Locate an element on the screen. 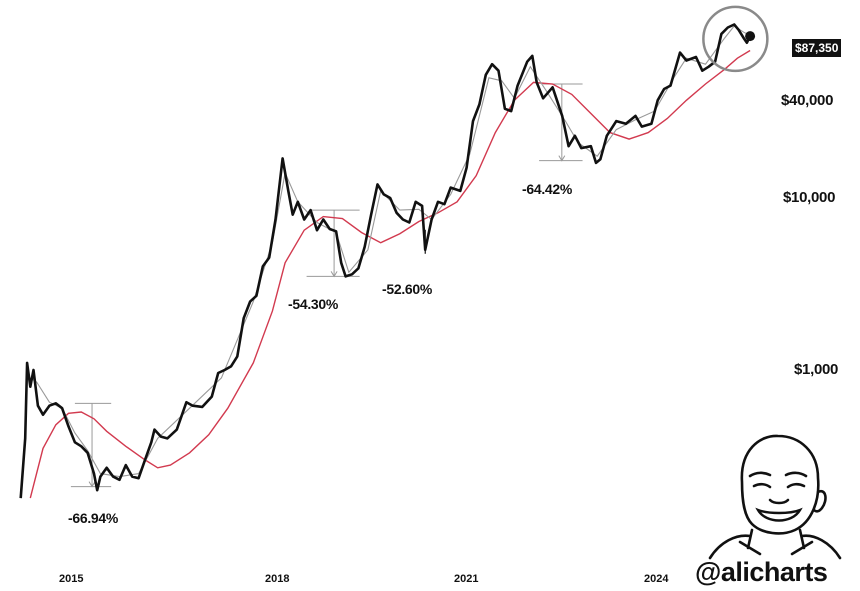  brand-handle: @alicharts is located at coordinates (761, 572).